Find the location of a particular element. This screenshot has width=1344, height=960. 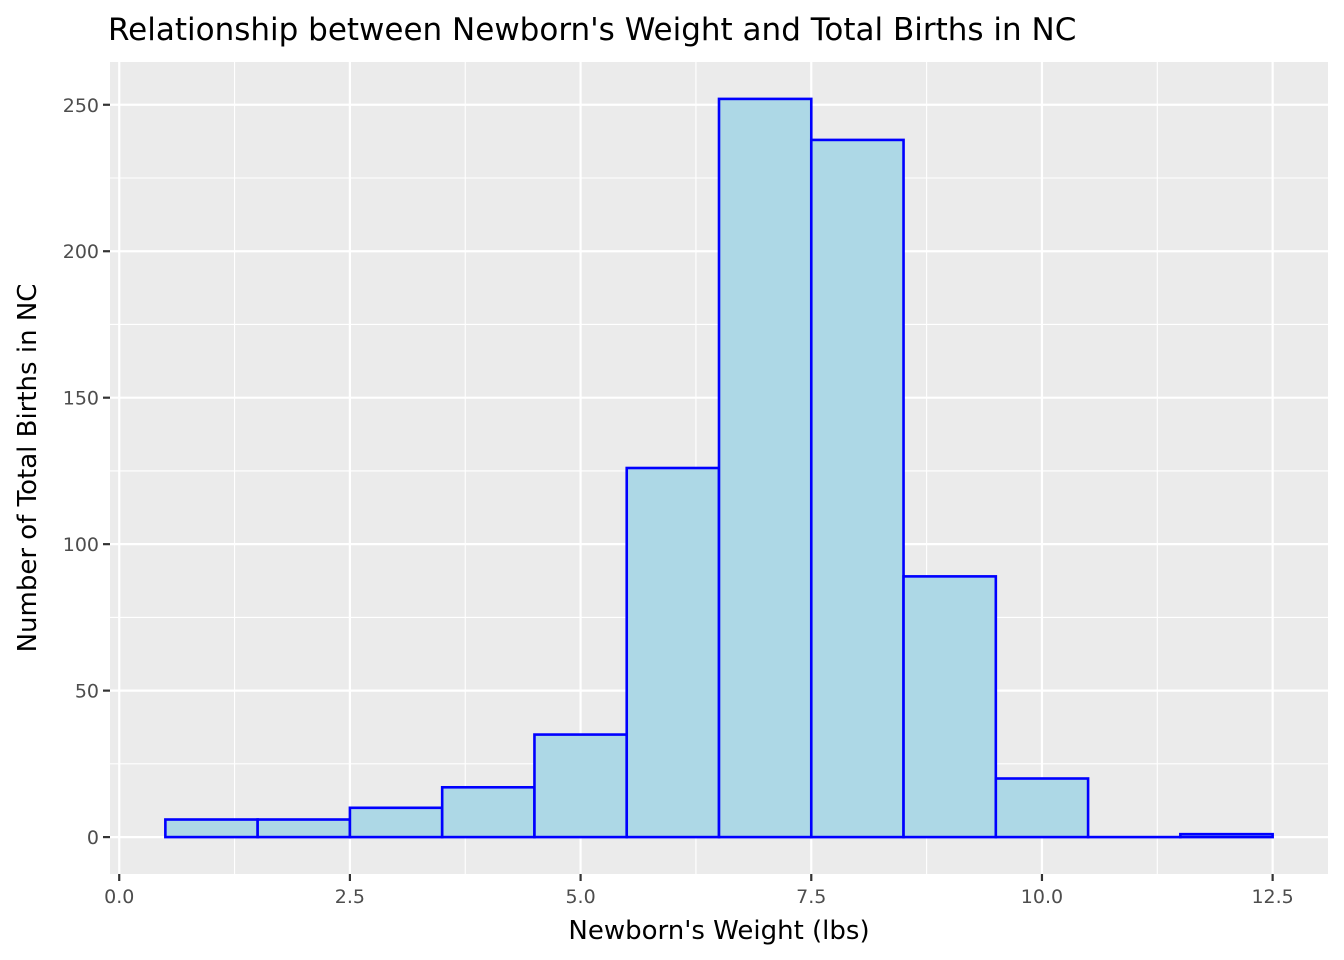

y-tick-label: 0 is located at coordinates (93, 838).